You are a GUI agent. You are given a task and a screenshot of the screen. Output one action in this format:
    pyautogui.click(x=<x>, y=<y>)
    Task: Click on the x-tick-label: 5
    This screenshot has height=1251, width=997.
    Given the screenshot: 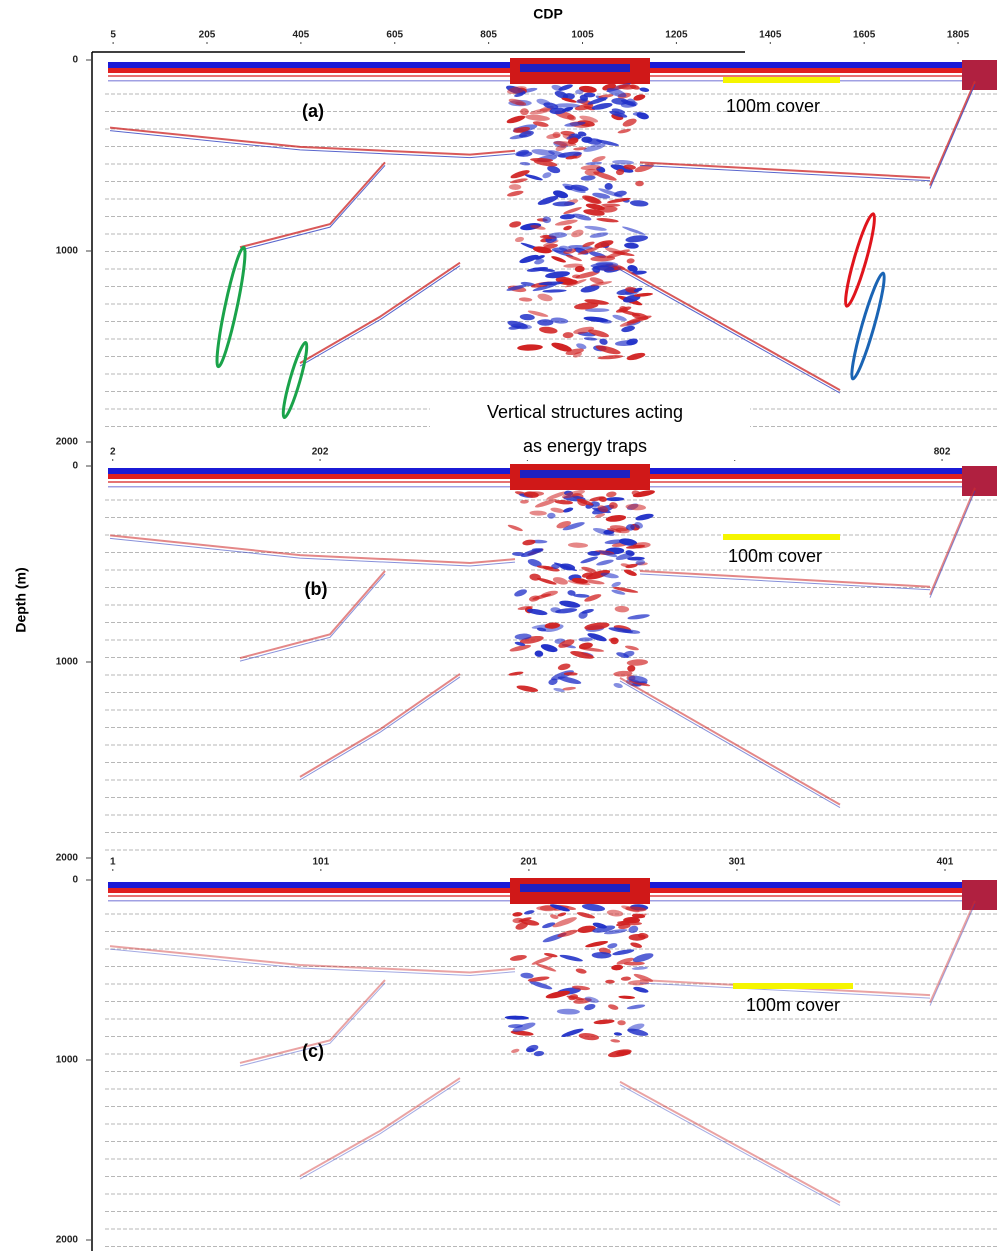 What is the action you would take?
    pyautogui.click(x=113, y=35)
    